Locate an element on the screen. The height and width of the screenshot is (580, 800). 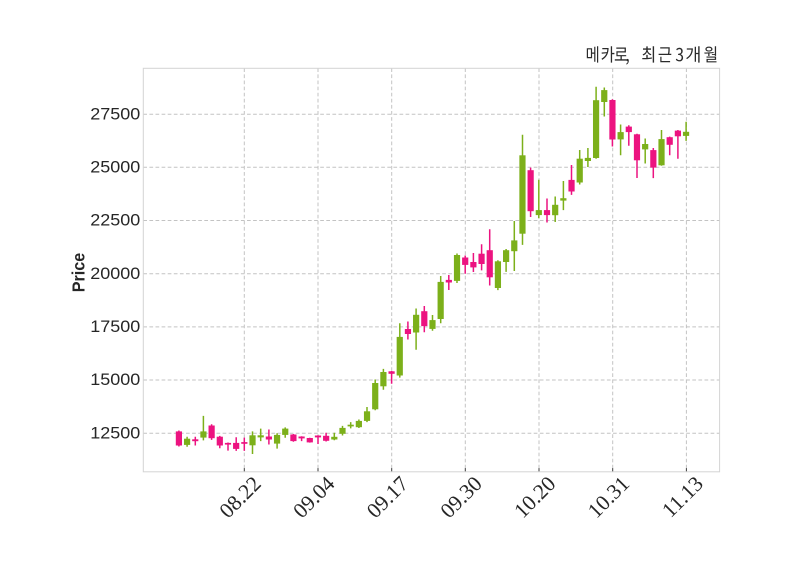
svg-text: 20000 is located at coordinates (115, 273).